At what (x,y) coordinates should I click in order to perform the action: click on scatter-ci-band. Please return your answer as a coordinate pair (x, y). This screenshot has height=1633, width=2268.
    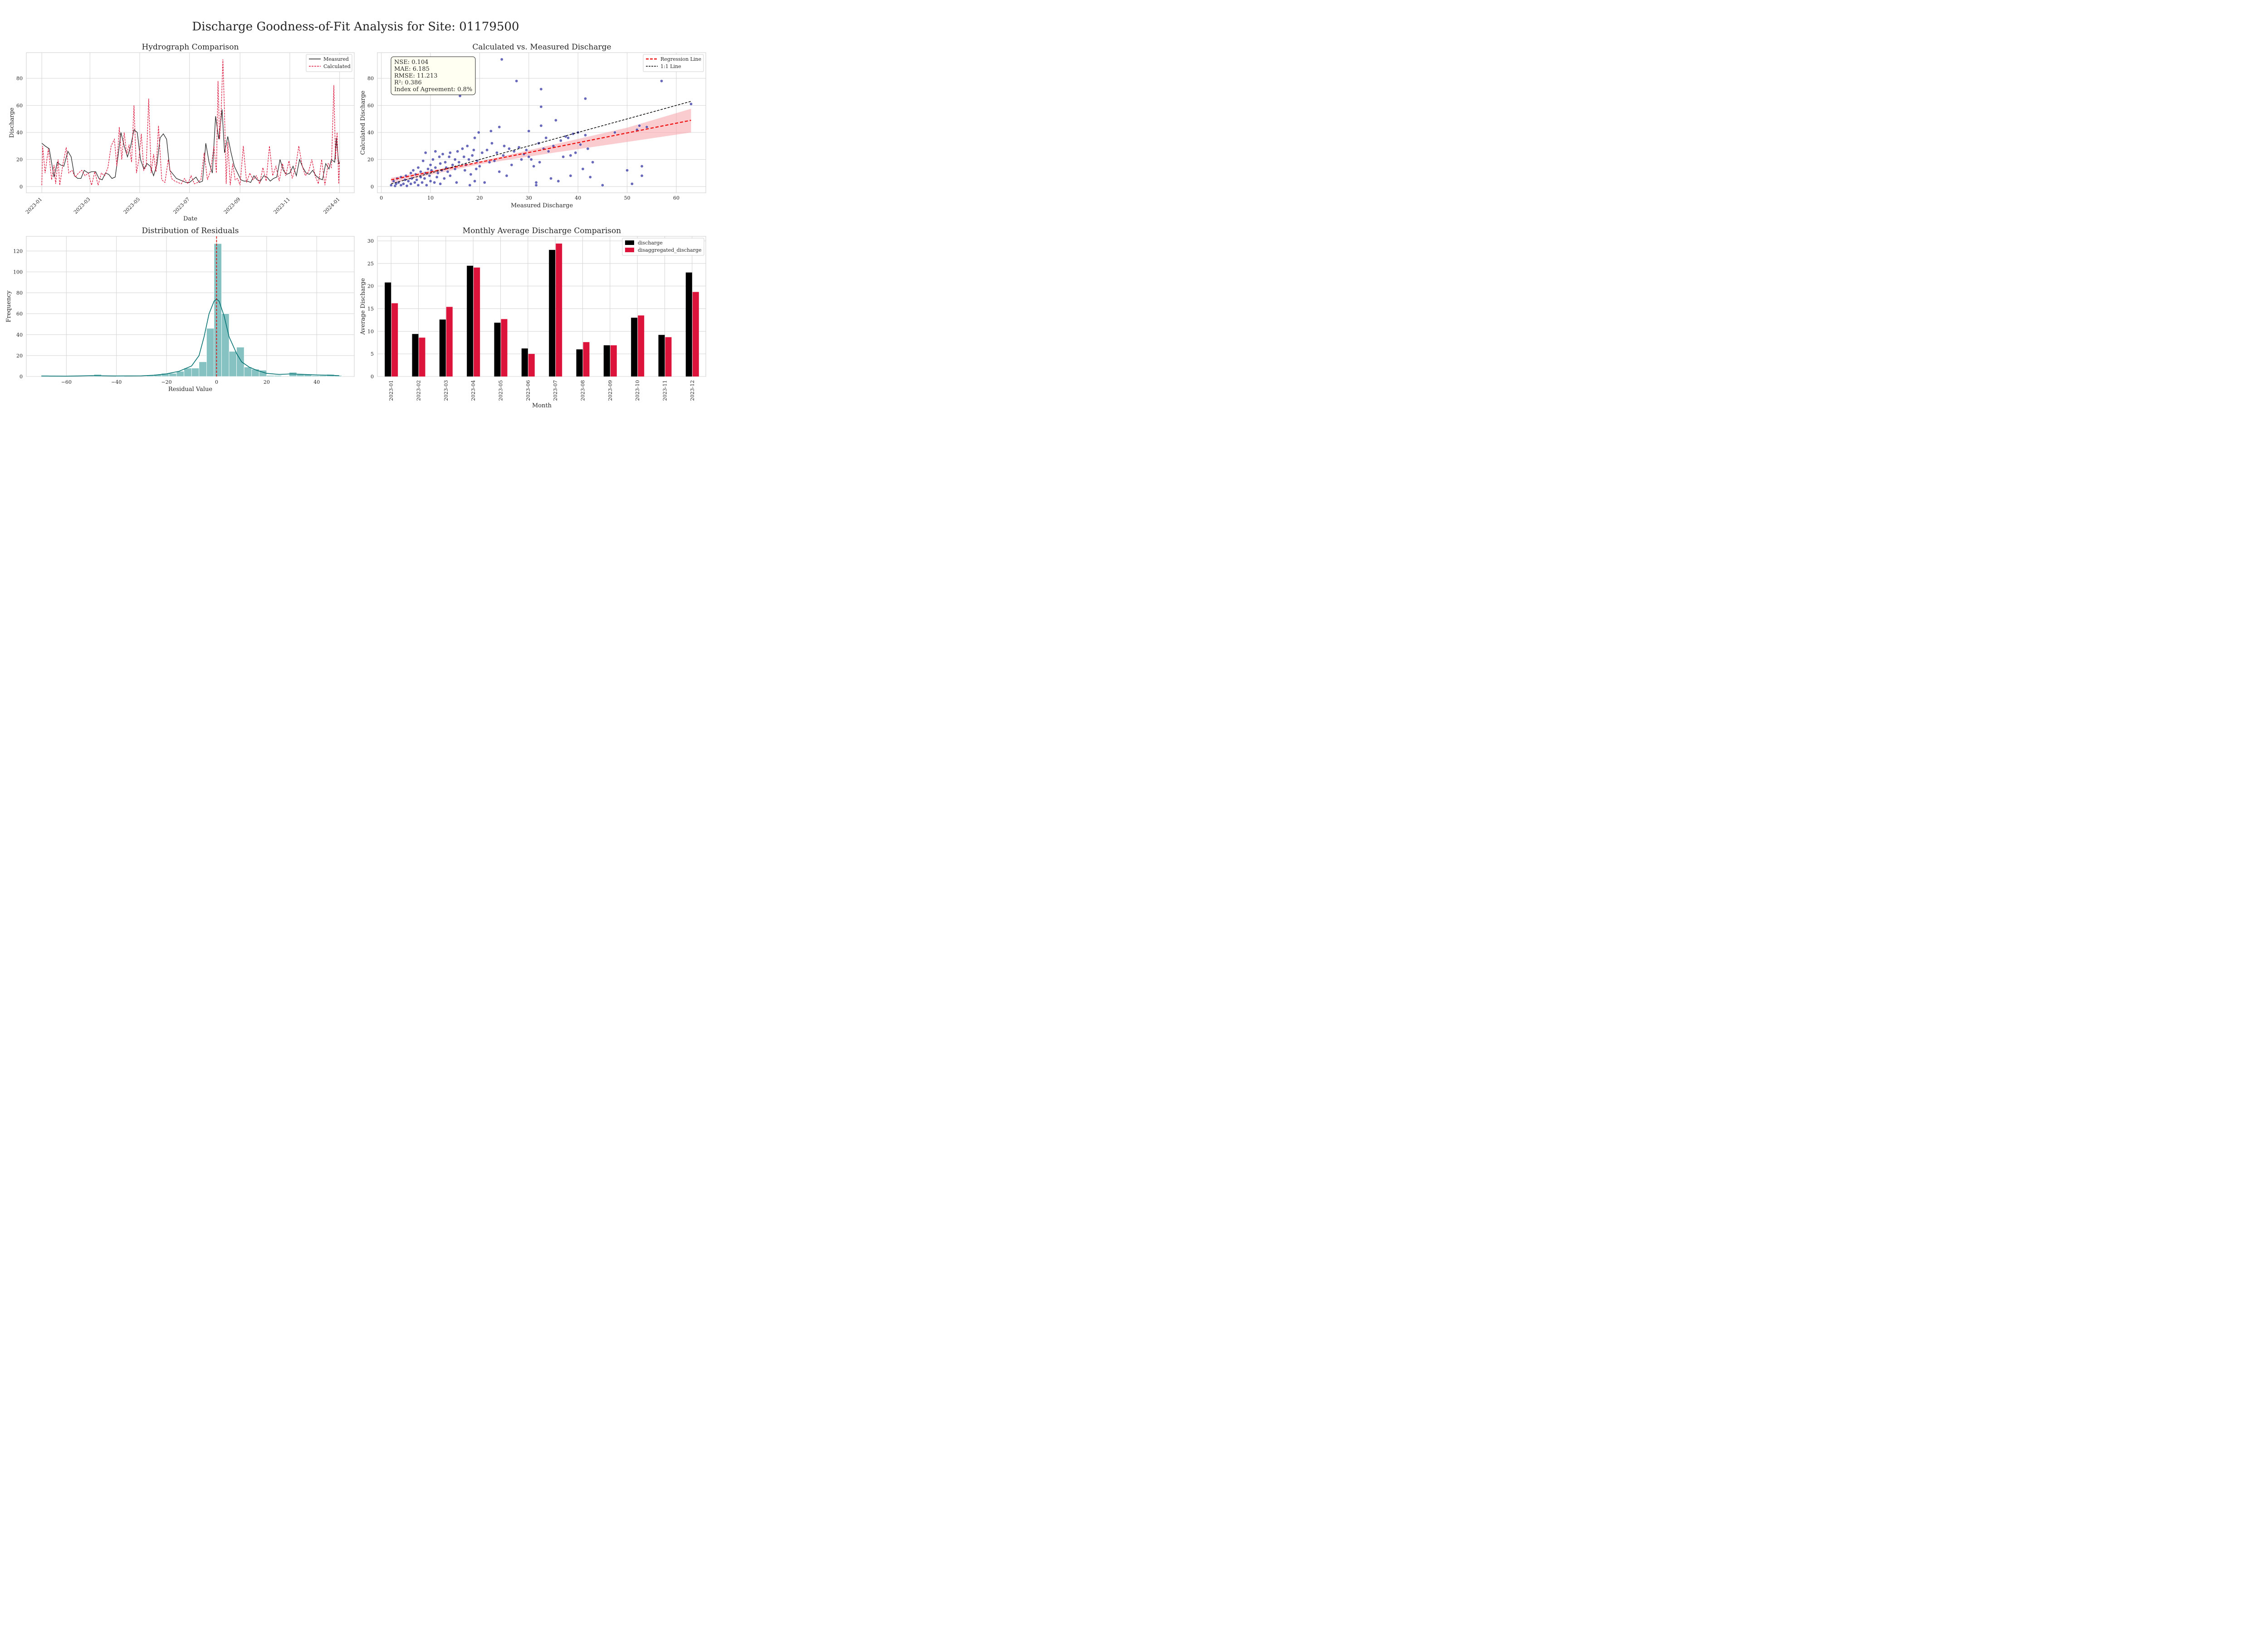
    Looking at the image, I should click on (541, 145).